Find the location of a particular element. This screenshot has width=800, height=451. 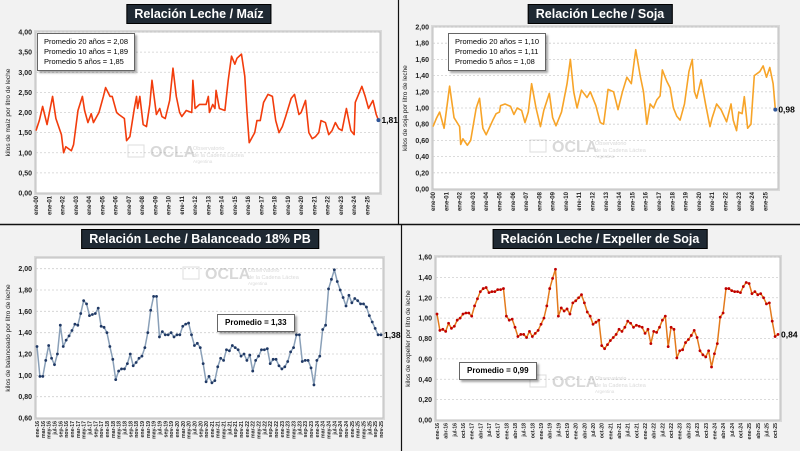

x-tick-label: ene-02 is located at coordinates (461, 201).